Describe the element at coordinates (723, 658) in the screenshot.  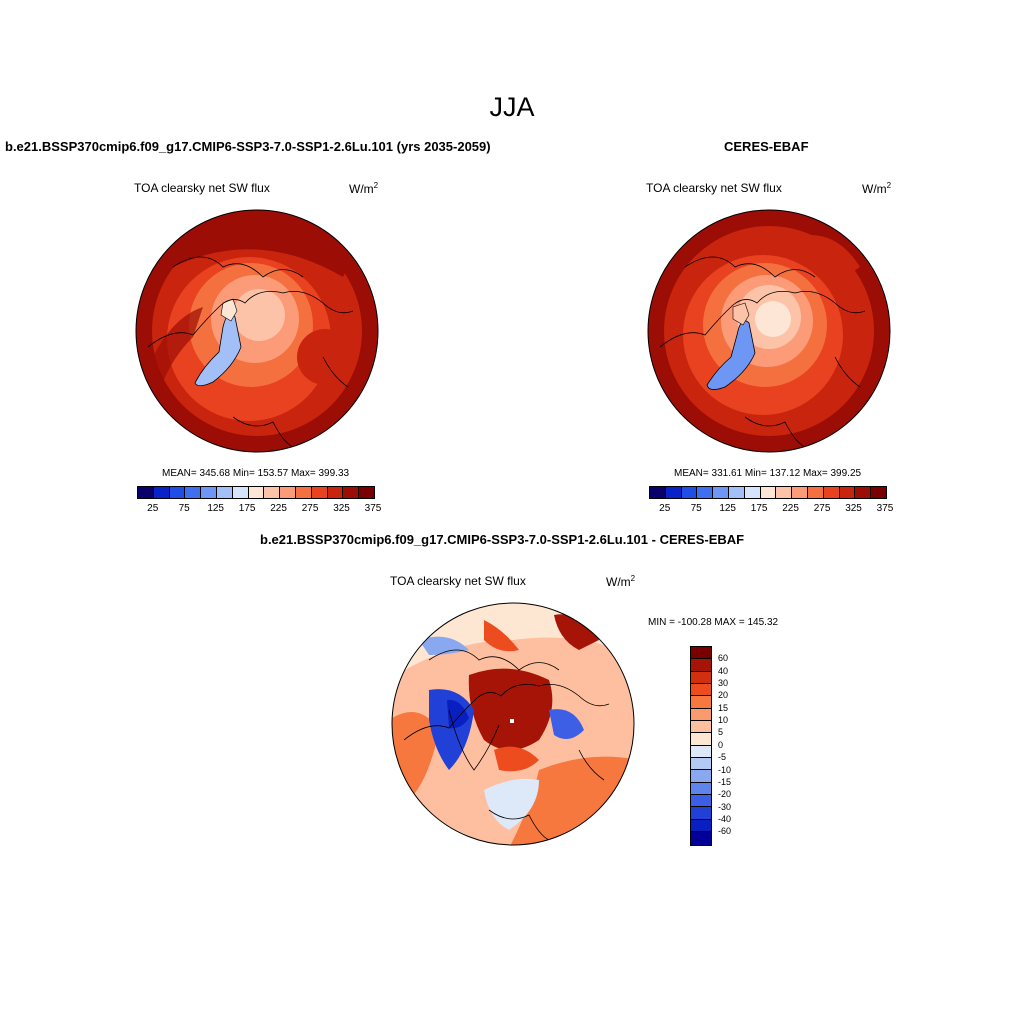
I see `colorbar-tick-label: 60` at that location.